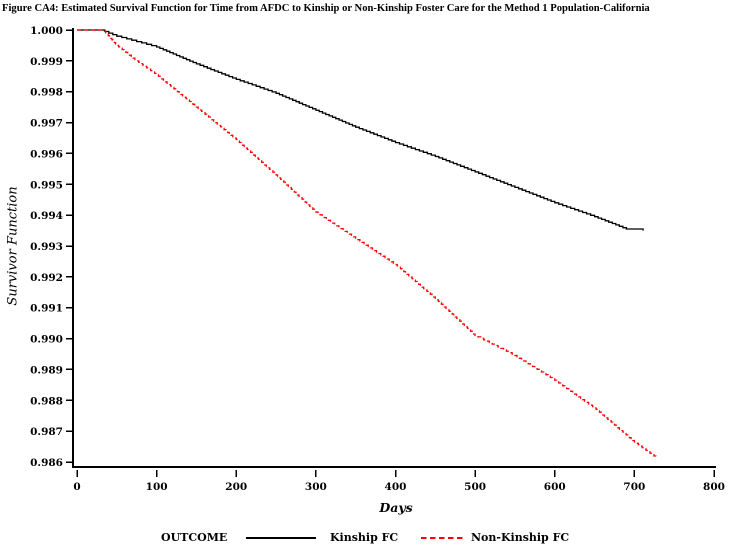 Image resolution: width=733 pixels, height=550 pixels. What do you see at coordinates (634, 487) in the screenshot?
I see `x-tick-label: 700` at bounding box center [634, 487].